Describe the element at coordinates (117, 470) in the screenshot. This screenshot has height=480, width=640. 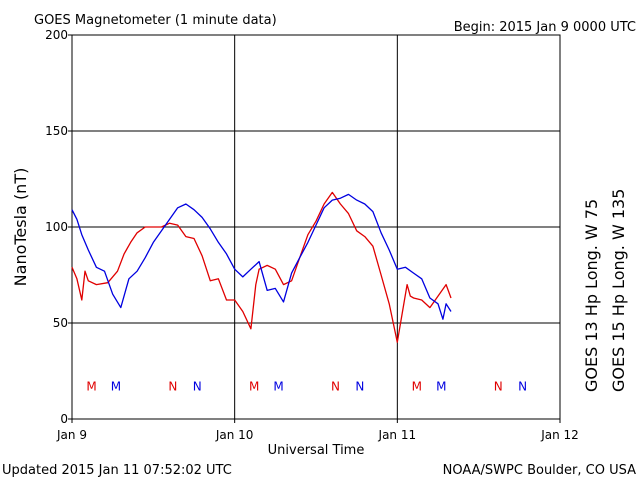
I see `footer-updated: Updated 2015 Jan 11 07:52:02 UTC` at that location.